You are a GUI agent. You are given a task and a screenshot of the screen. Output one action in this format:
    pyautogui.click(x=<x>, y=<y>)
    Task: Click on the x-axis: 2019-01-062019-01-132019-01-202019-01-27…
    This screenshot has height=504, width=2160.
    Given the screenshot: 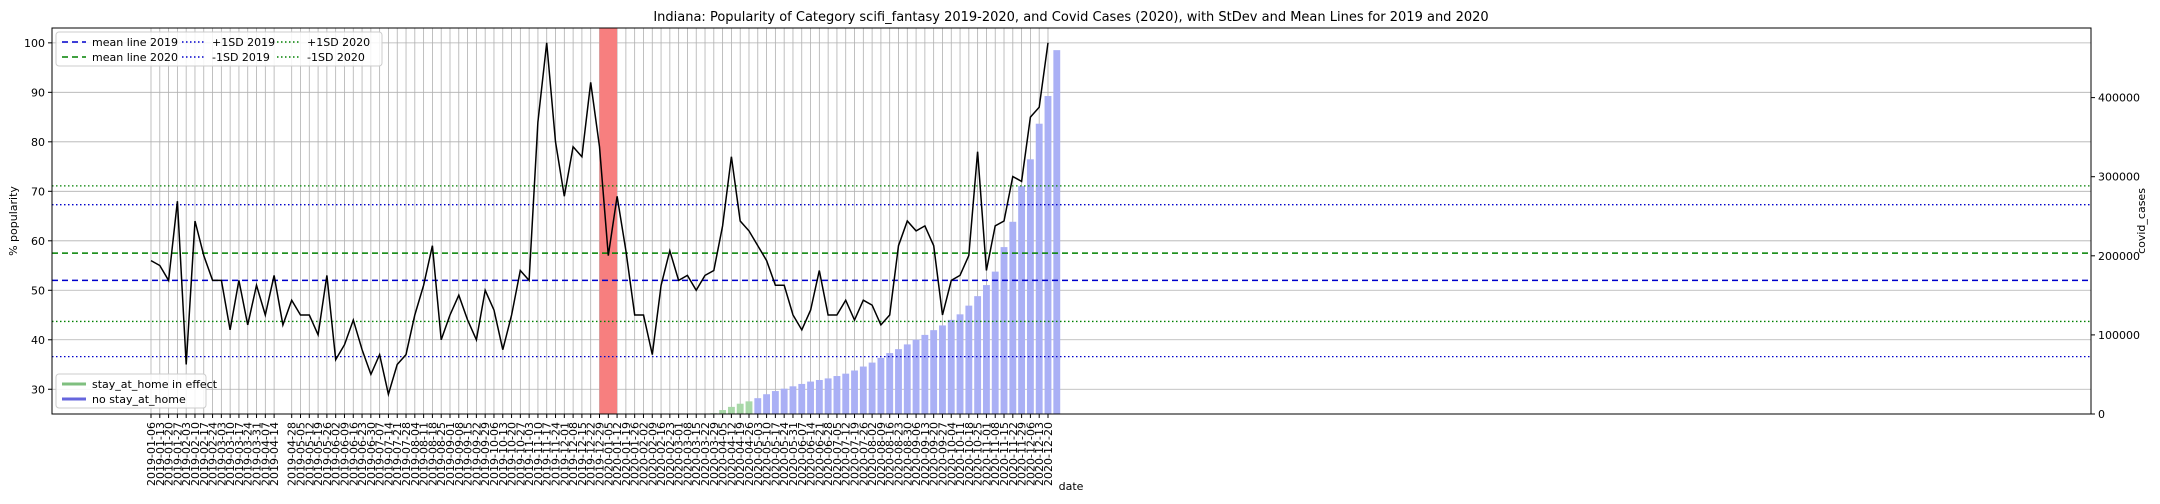 What is the action you would take?
    pyautogui.click(x=600, y=450)
    